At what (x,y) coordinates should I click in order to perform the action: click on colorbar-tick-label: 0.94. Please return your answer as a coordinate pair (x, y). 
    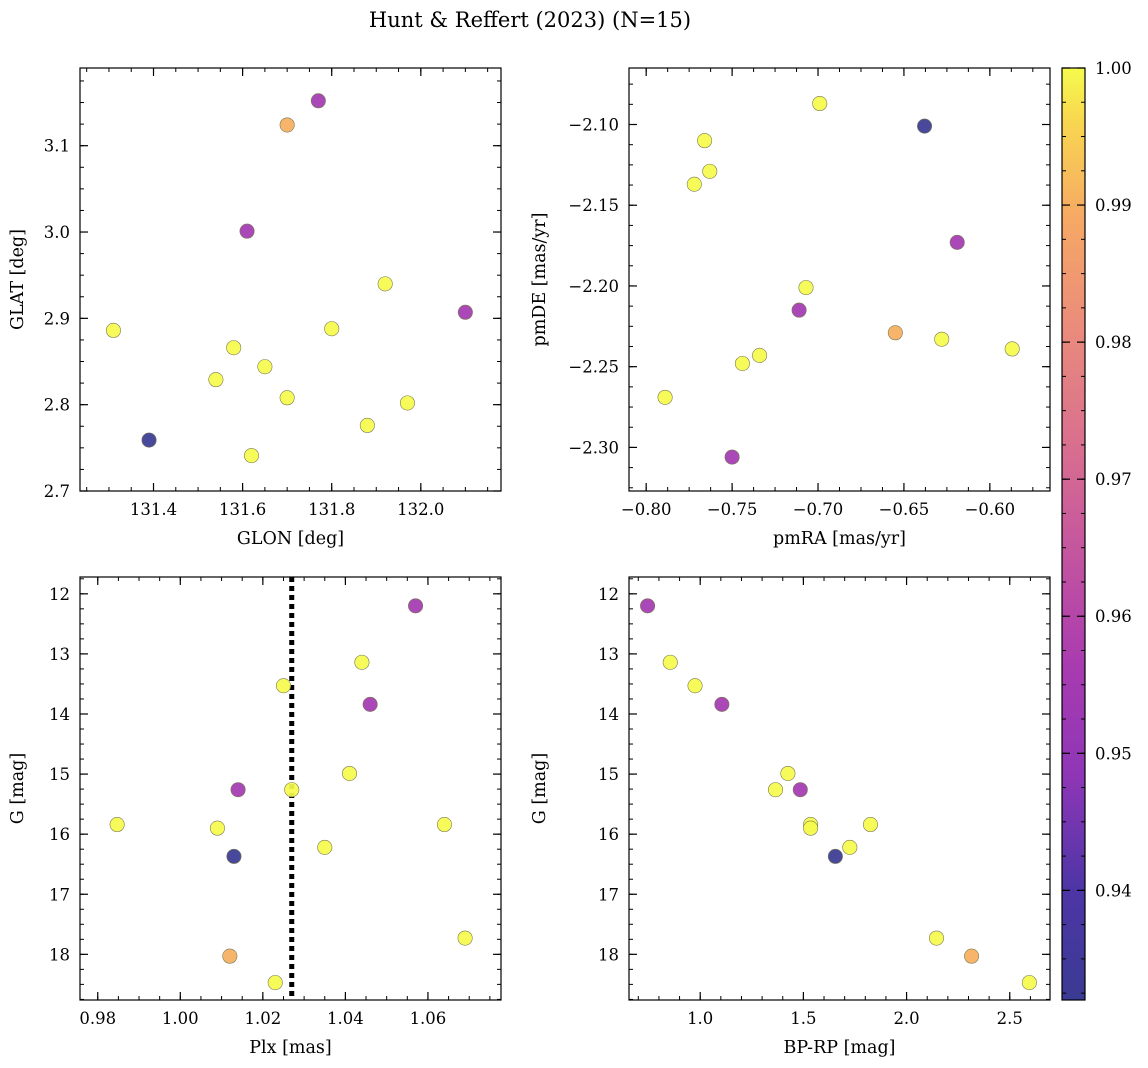
    Looking at the image, I should click on (1113, 890).